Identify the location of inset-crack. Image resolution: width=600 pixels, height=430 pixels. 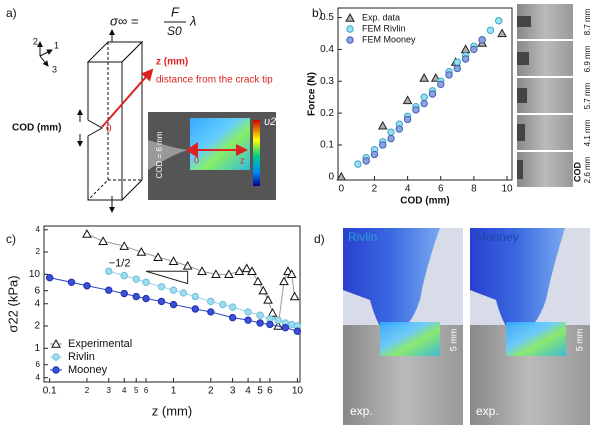
(169, 155).